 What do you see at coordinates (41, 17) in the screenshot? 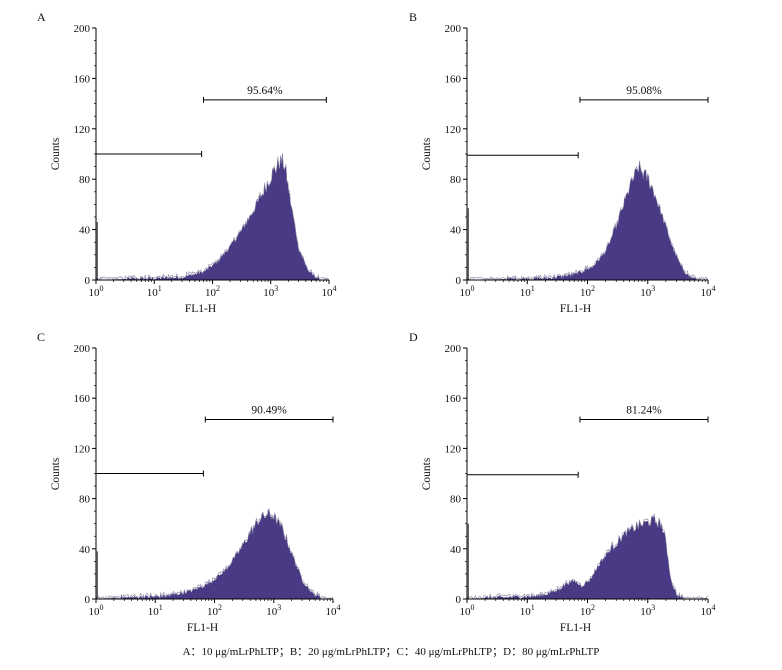
I see `panel-label: A` at bounding box center [41, 17].